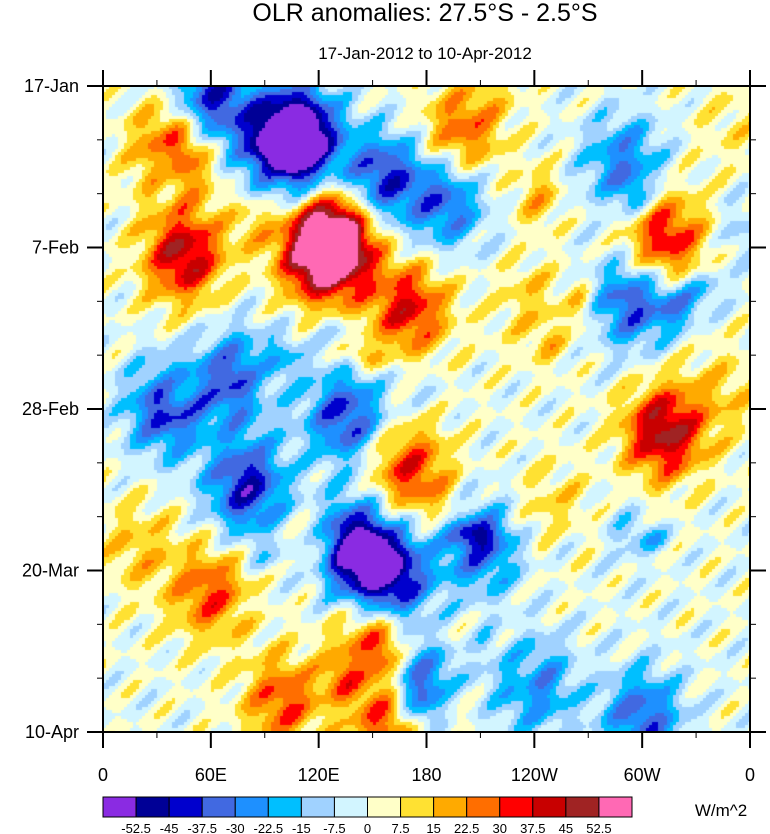 Image resolution: width=770 pixels, height=834 pixels. What do you see at coordinates (532, 827) in the screenshot?
I see `colorbar-label: 37.5` at bounding box center [532, 827].